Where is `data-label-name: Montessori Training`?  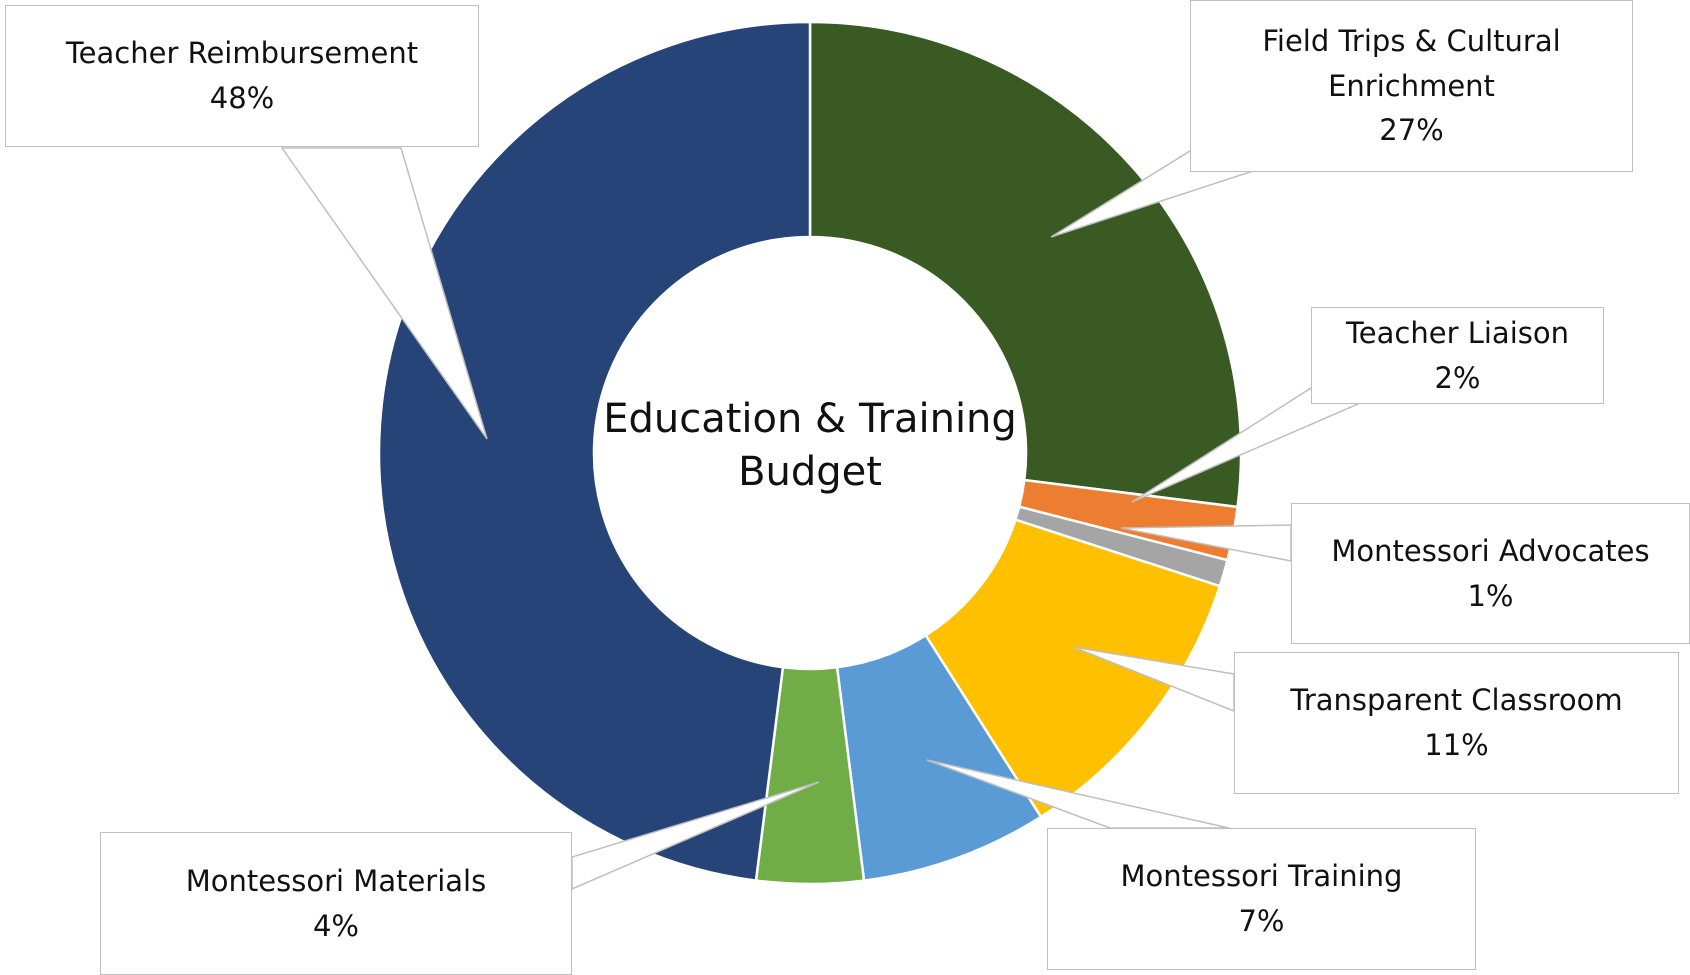
data-label-name: Montessori Training is located at coordinates (1261, 876).